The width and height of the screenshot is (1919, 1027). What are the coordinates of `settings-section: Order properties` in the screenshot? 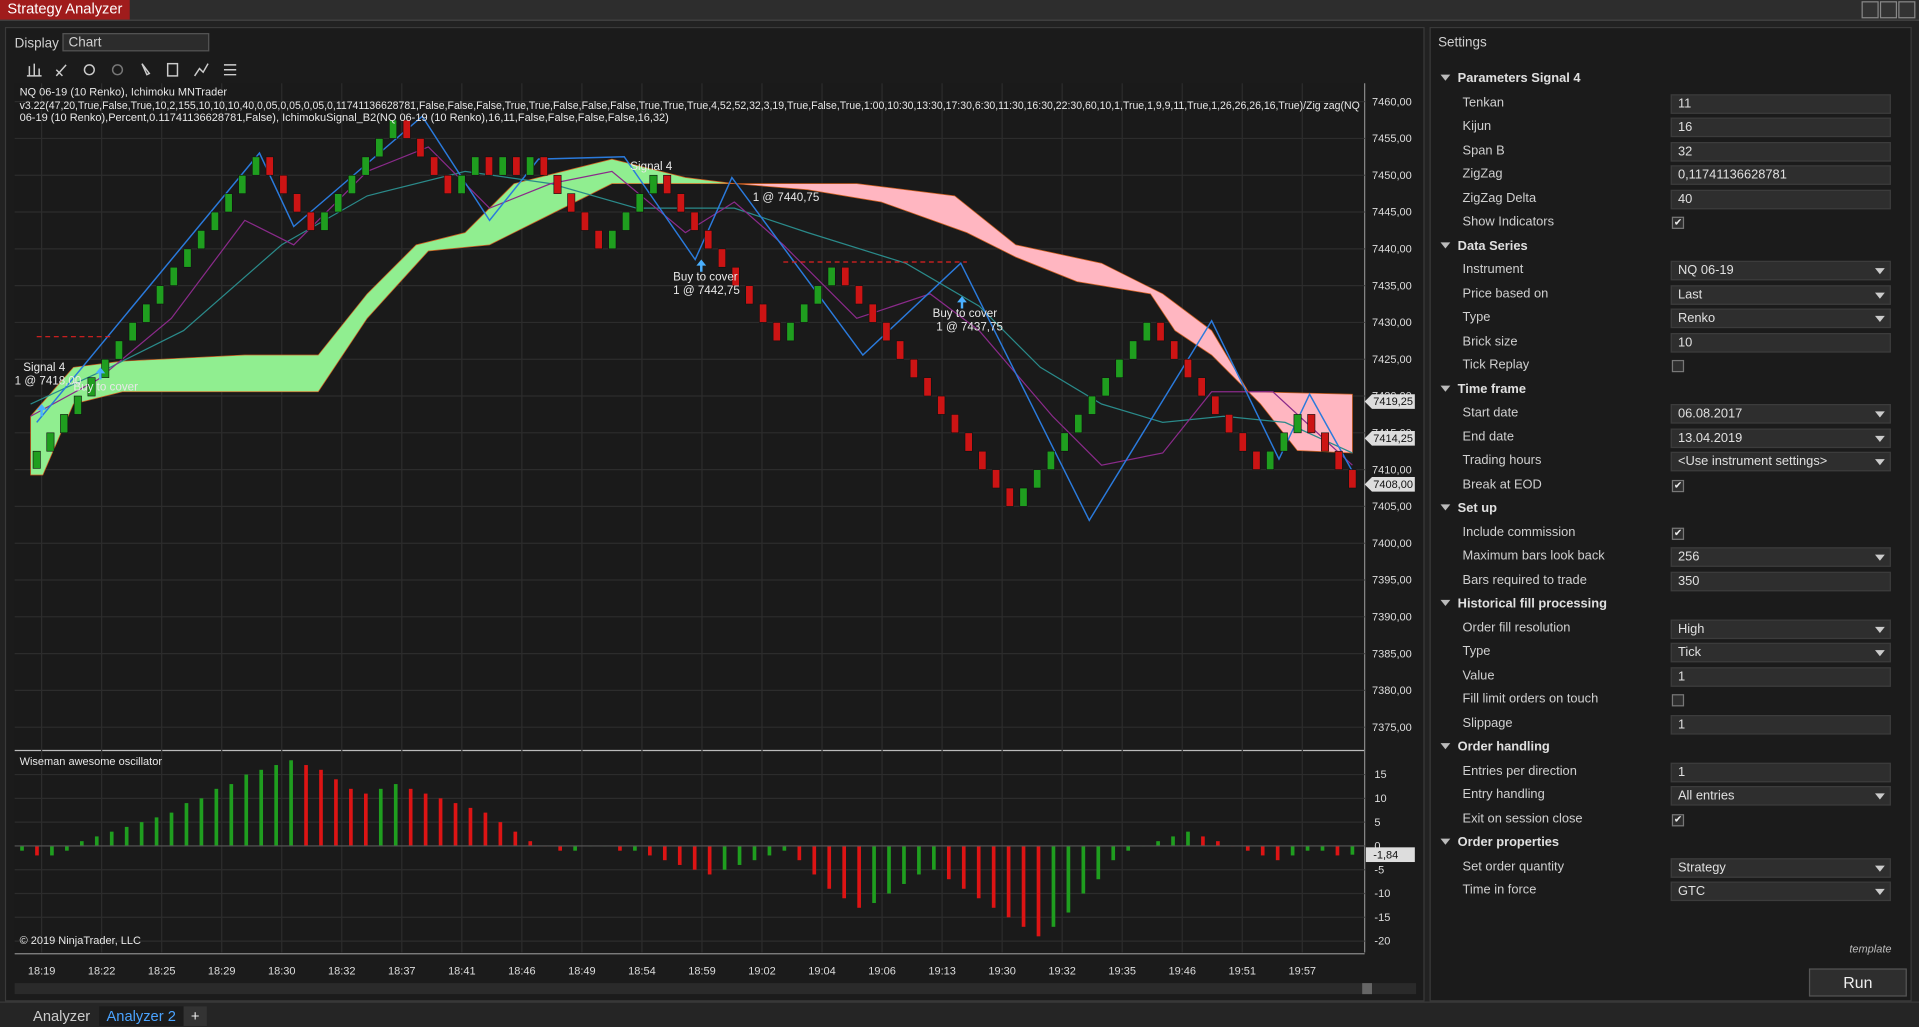 It's located at (1671, 843).